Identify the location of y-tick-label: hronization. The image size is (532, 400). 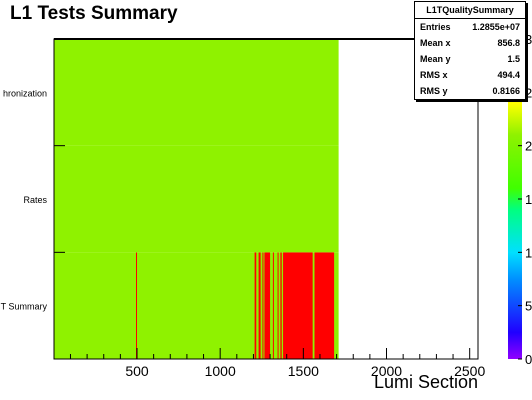
(25, 93).